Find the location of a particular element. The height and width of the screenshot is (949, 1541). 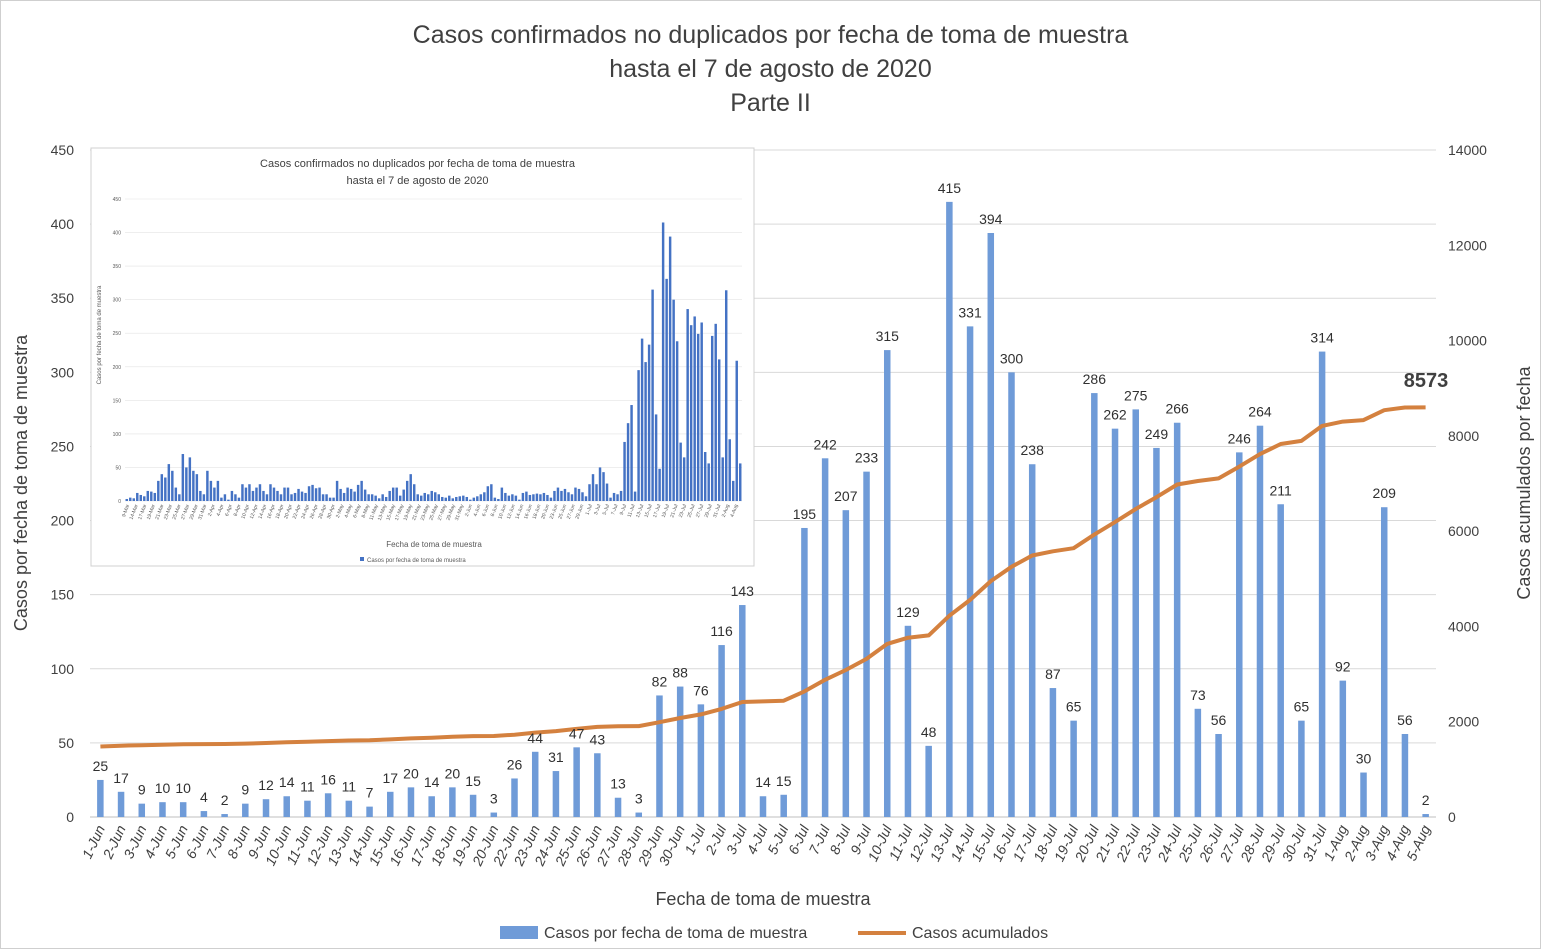

y2-tick-label: 6000 is located at coordinates (1463, 531).